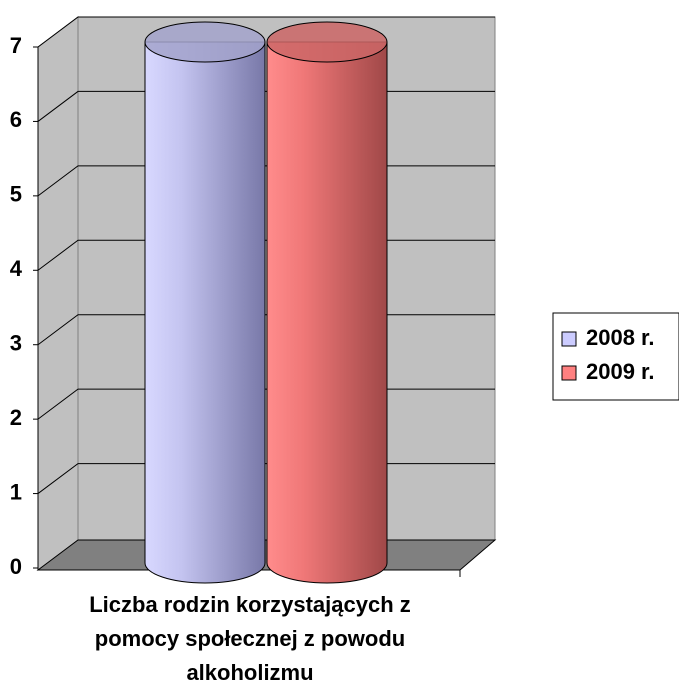 This screenshot has height=684, width=679. I want to click on y-tick-label: 3, so click(16, 343).